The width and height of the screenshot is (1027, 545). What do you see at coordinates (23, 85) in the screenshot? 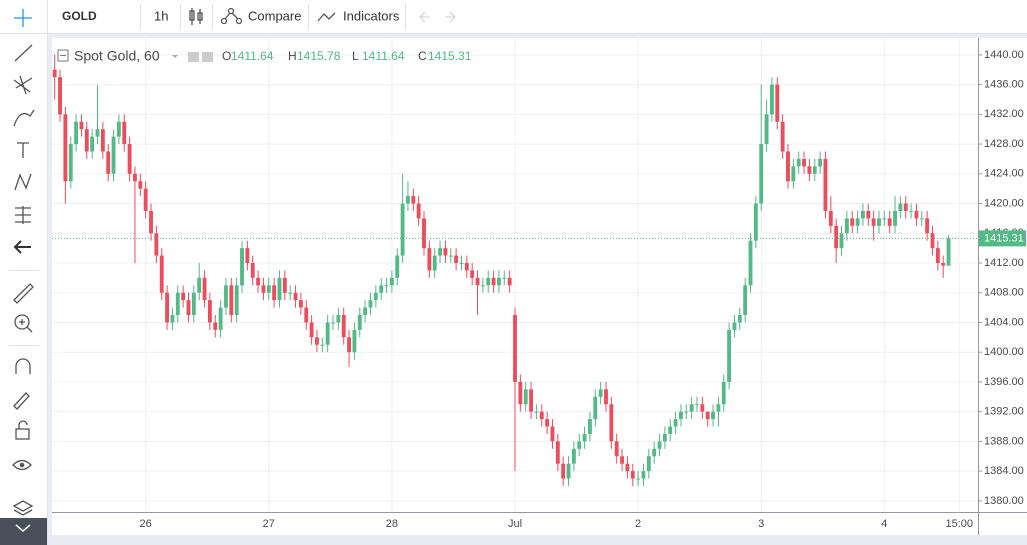
I see `fib-tool` at bounding box center [23, 85].